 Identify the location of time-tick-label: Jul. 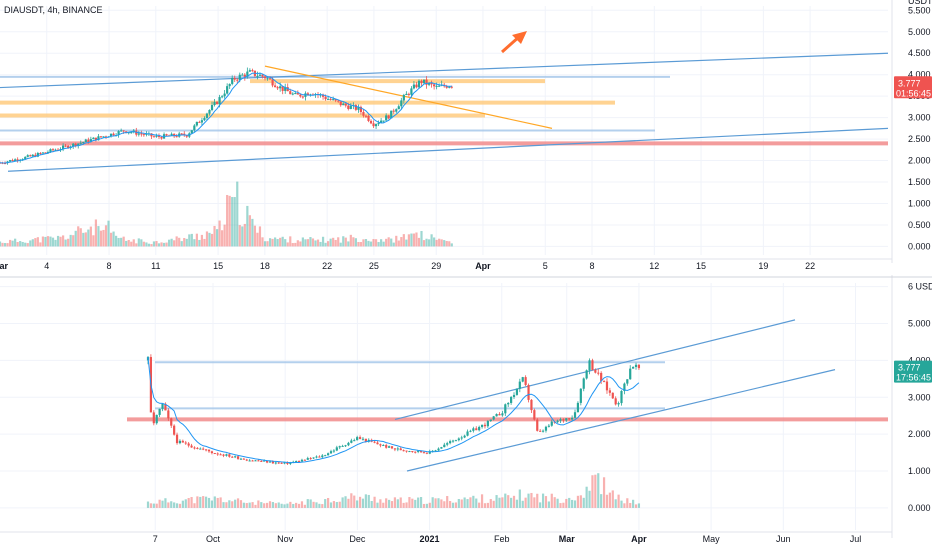
(856, 539).